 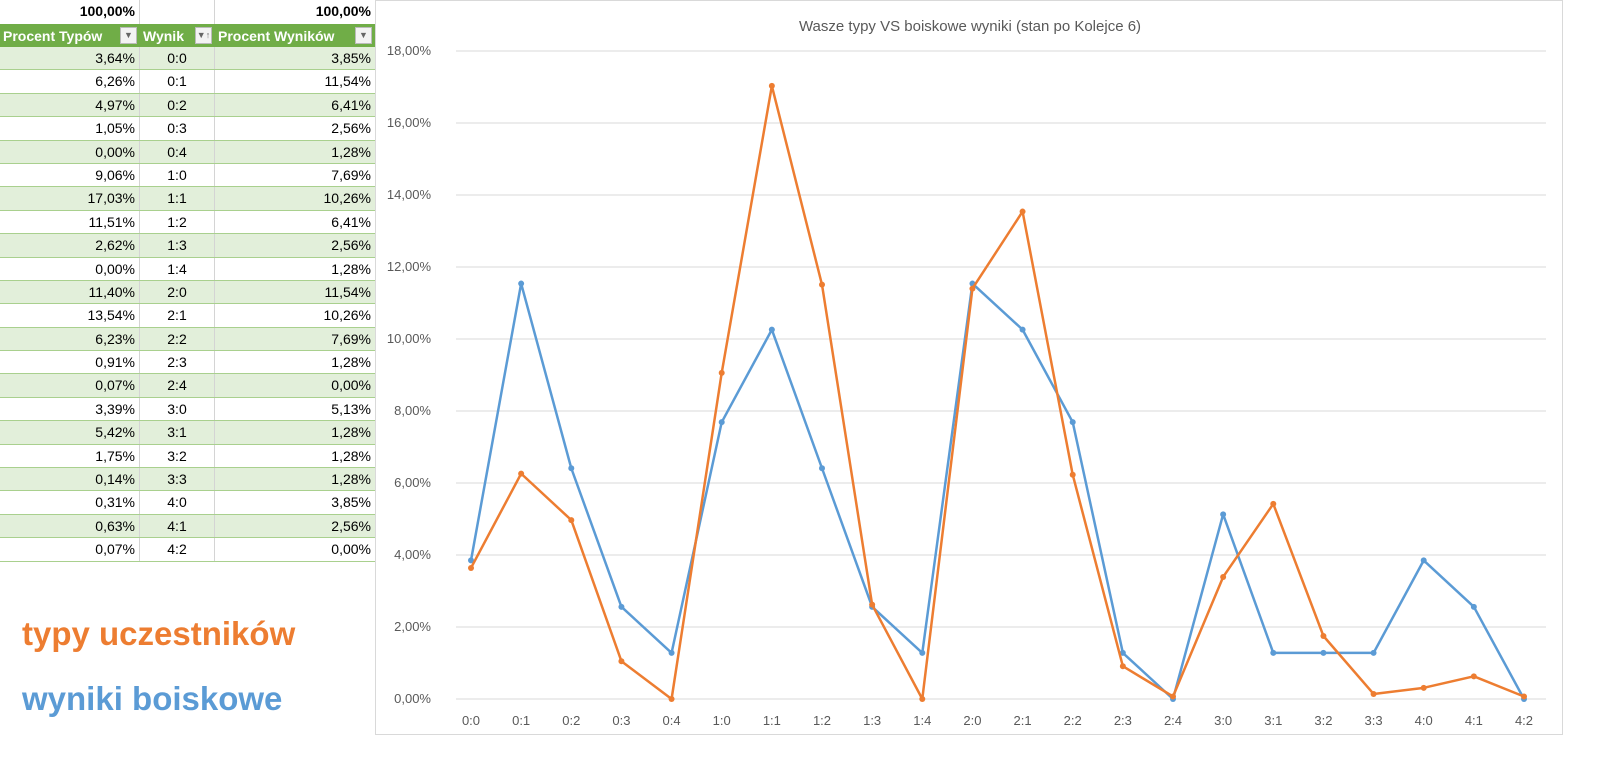 What do you see at coordinates (70, 292) in the screenshot?
I see `cell-procent-typow: 11,40%` at bounding box center [70, 292].